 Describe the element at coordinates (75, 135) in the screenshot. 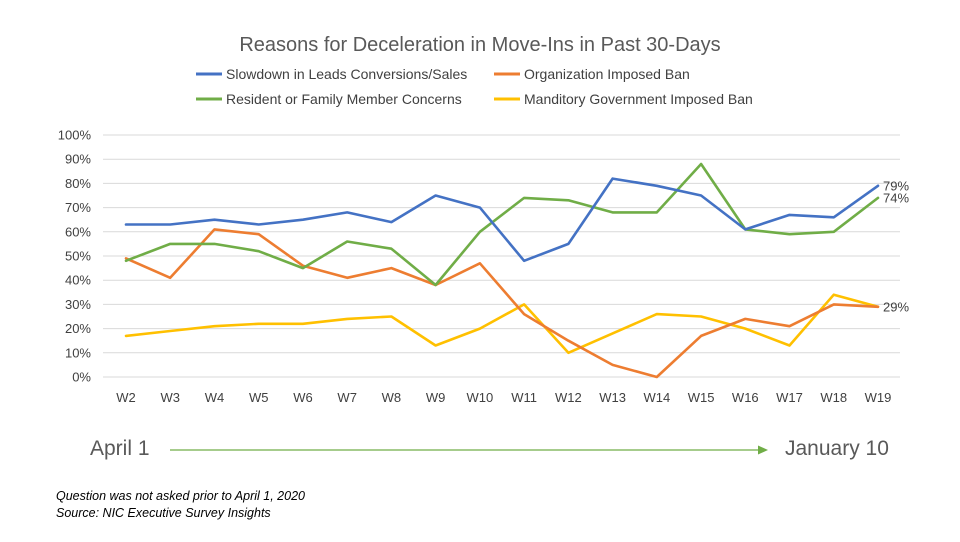

I see `y-tick-label: 100%` at that location.